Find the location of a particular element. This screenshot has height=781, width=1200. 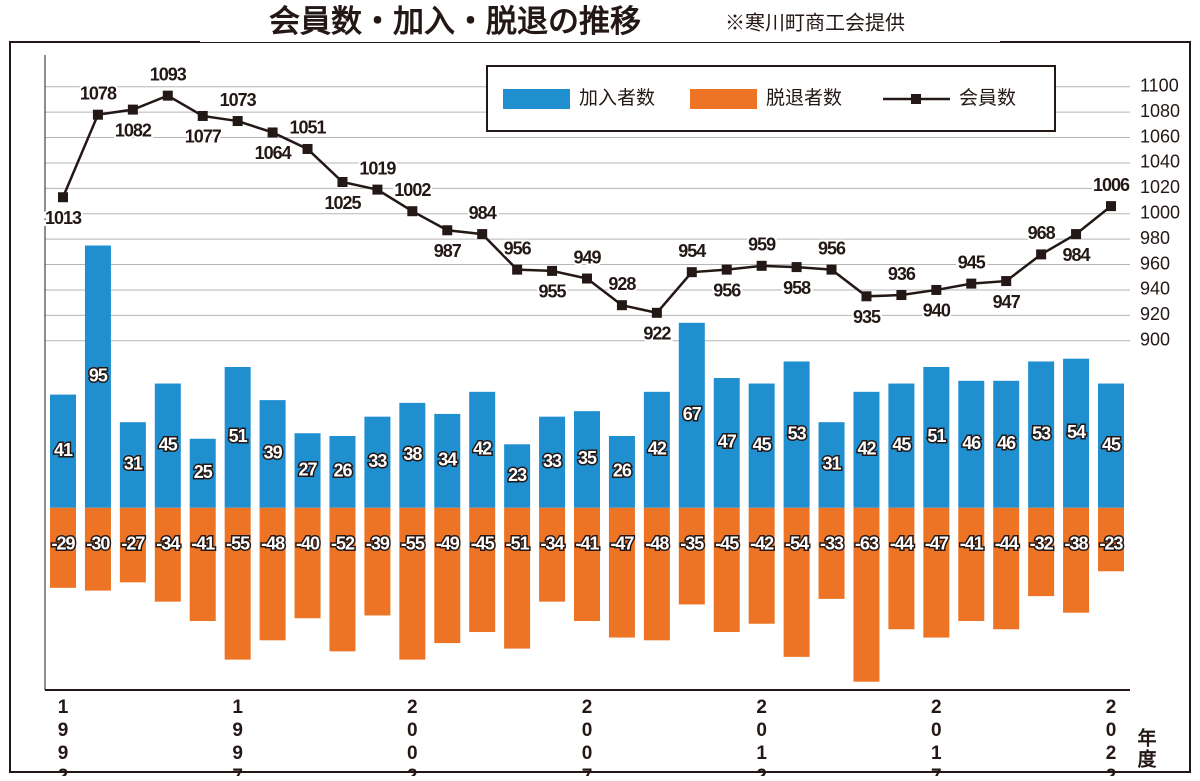

value-label: 945 is located at coordinates (972, 262).